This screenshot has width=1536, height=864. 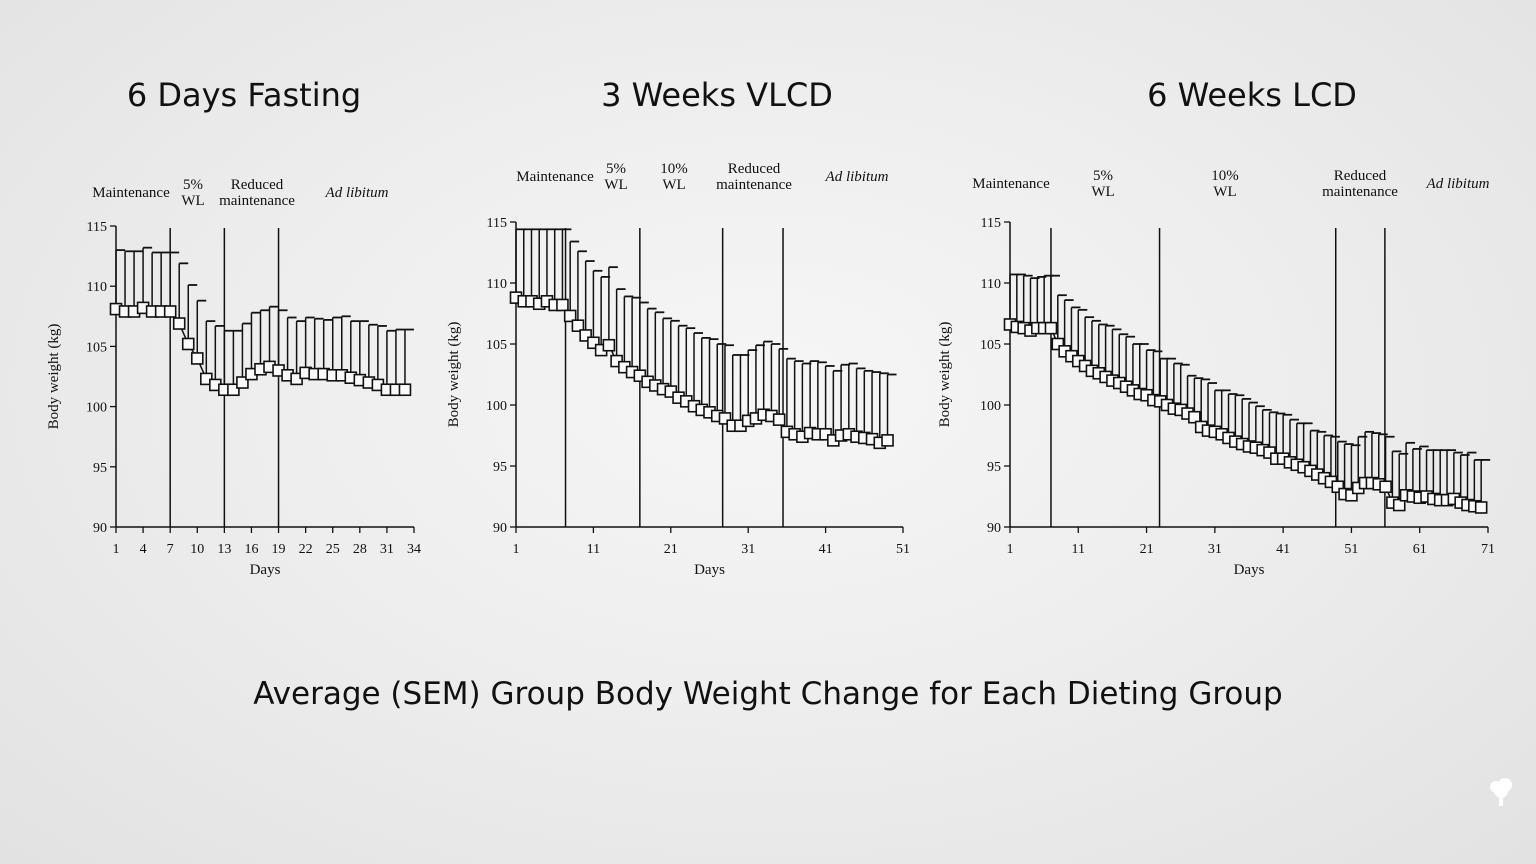 I want to click on x-tick-label: 7, so click(x=170, y=549).